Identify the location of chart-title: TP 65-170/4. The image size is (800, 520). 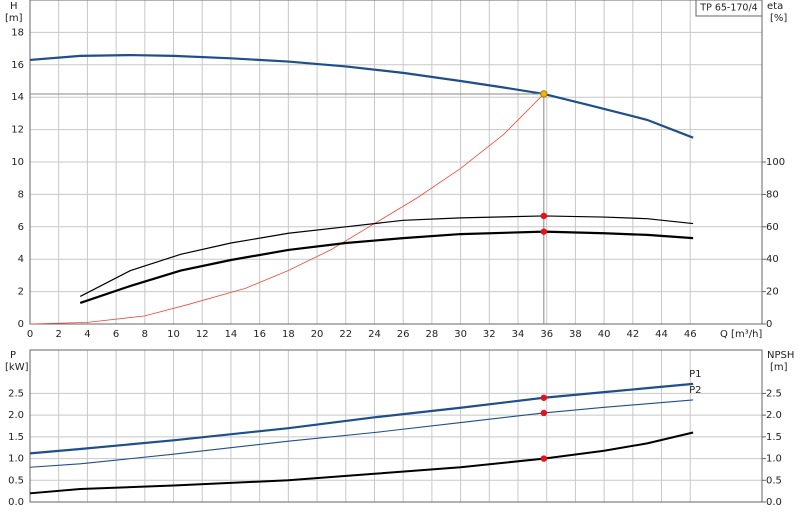
(728, 8).